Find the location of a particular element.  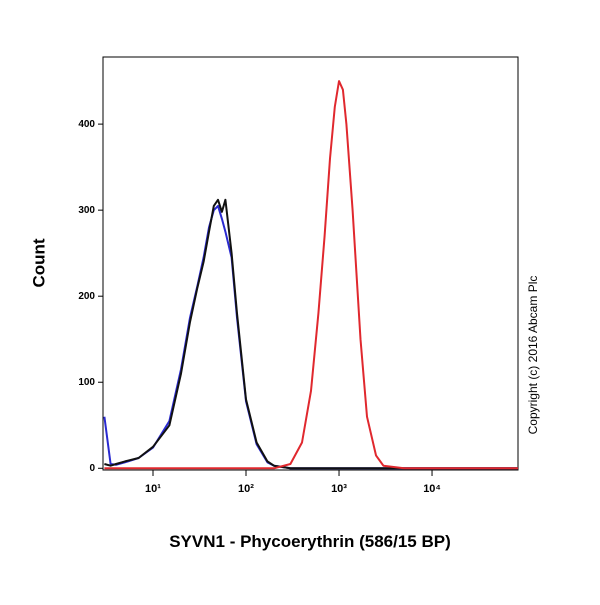

x-tick-label: 10³ is located at coordinates (339, 489).